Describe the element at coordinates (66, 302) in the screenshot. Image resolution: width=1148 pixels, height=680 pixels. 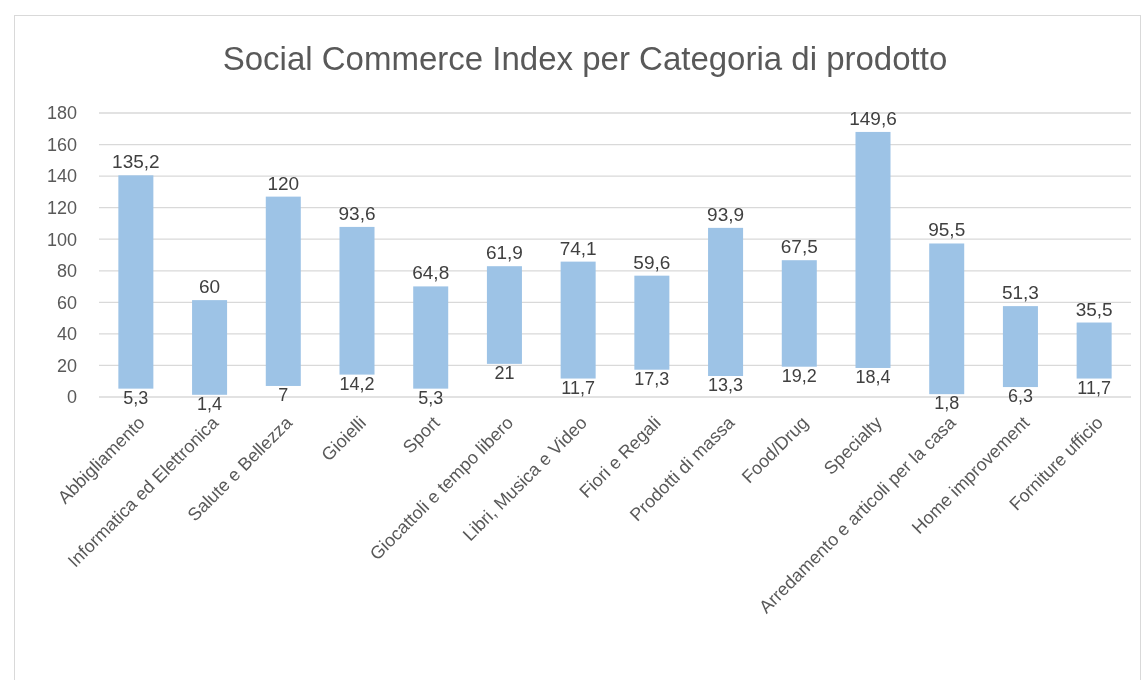
I see `y-tick-label: 60` at that location.